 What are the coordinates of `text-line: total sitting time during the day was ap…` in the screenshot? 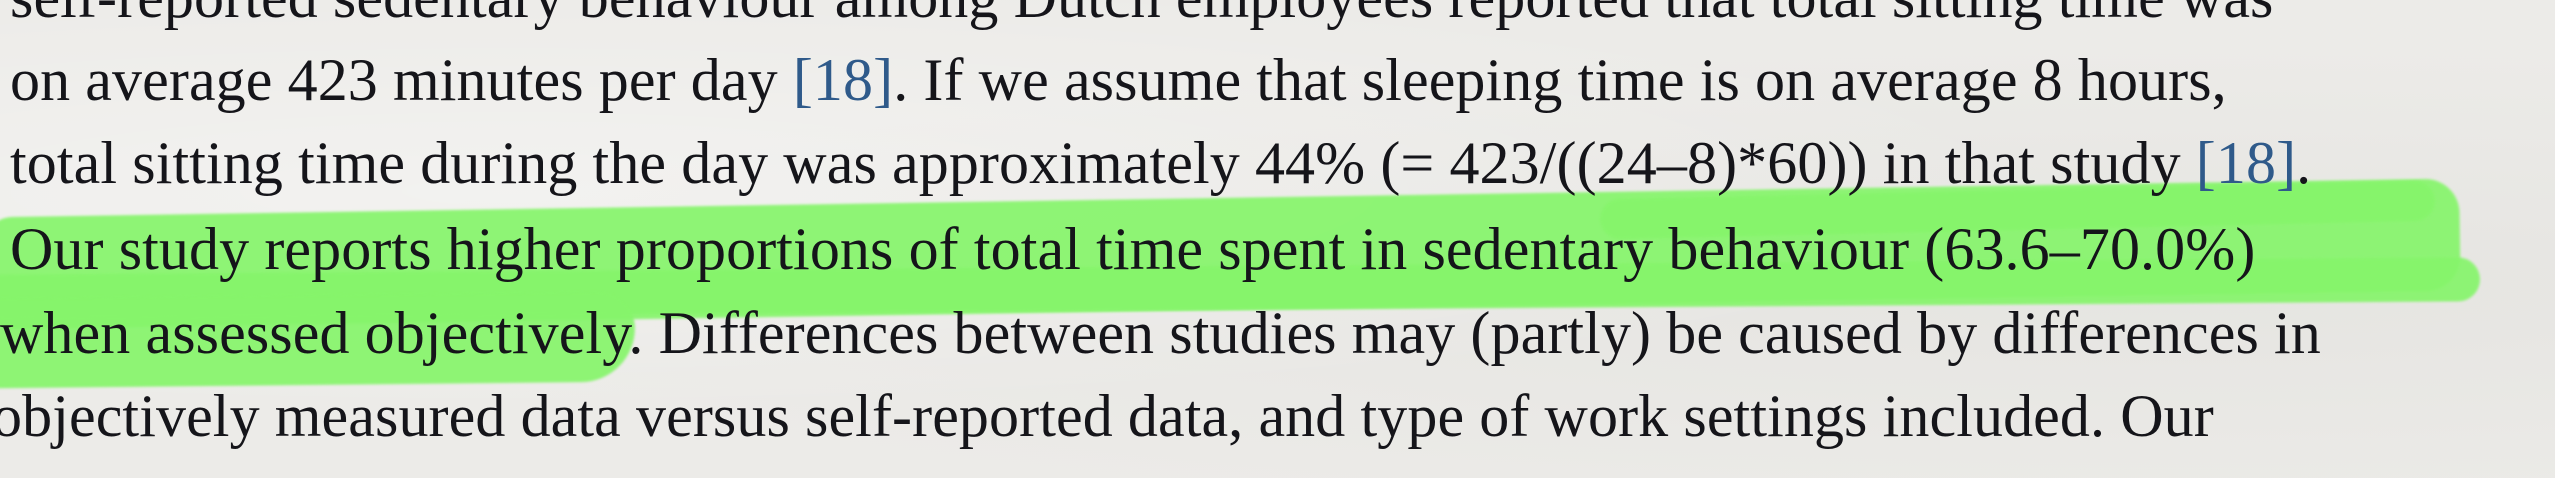 It's located at (1160, 163).